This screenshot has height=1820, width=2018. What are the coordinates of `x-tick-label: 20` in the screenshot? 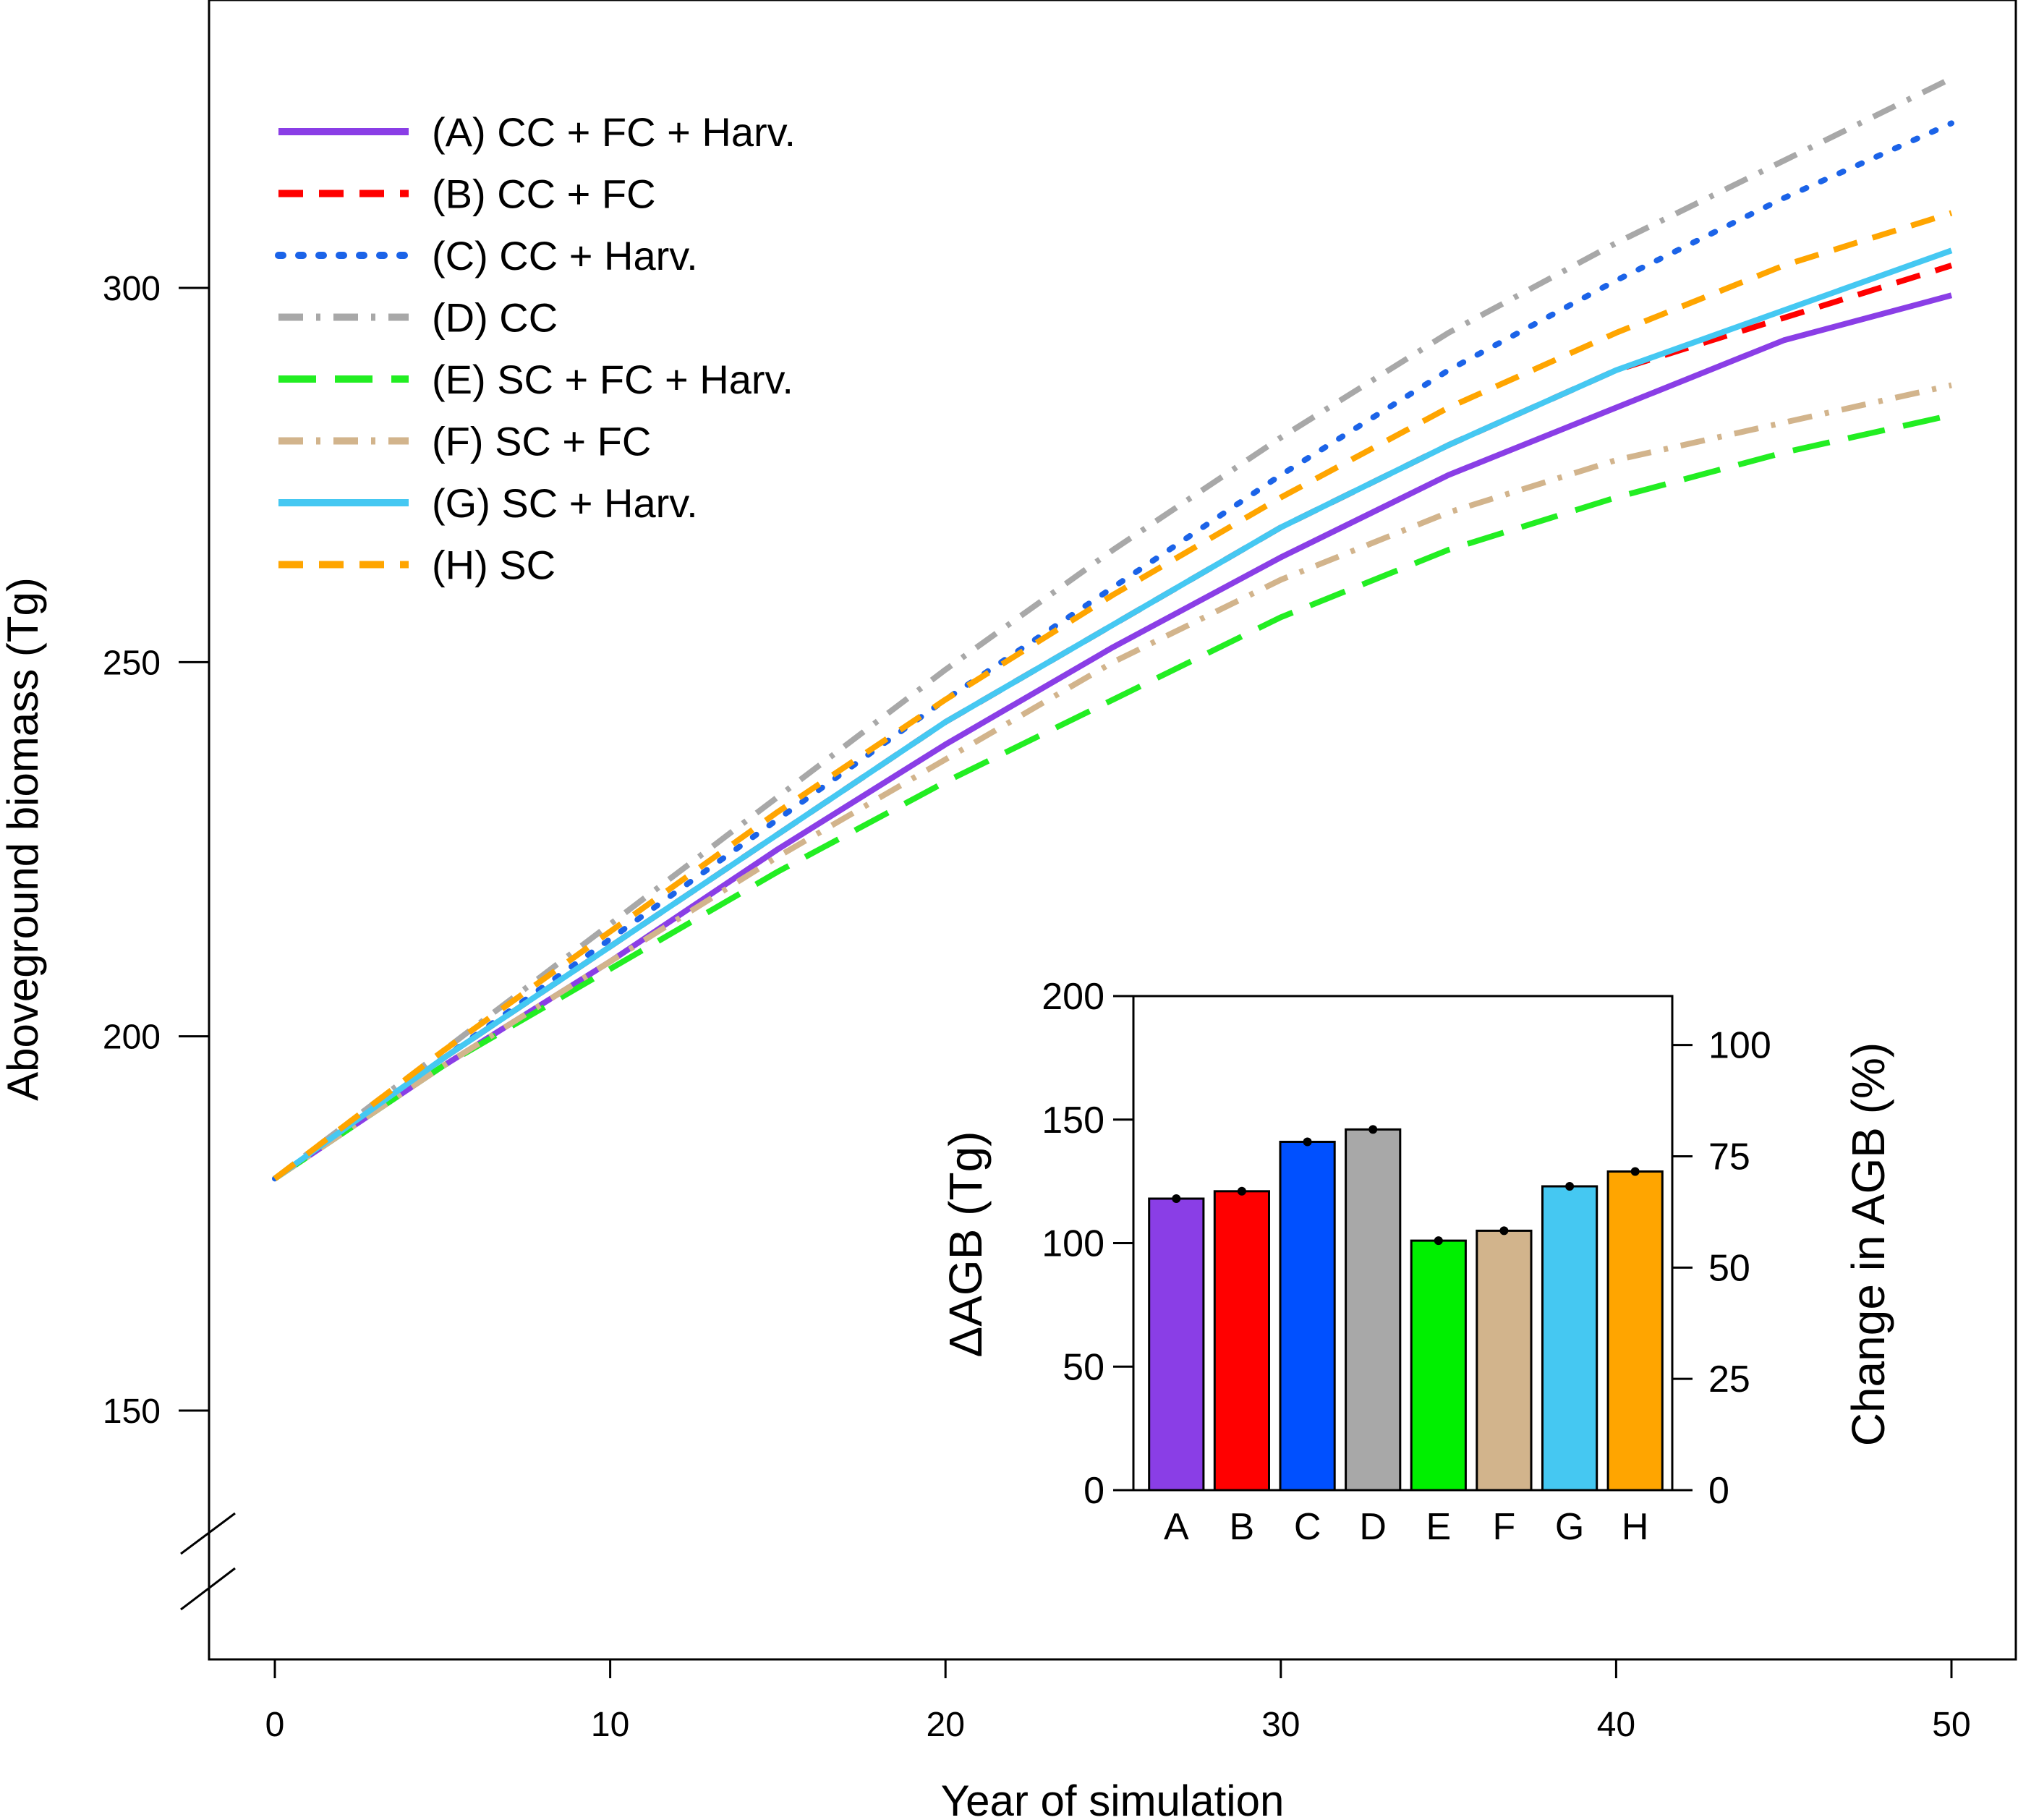 It's located at (946, 1725).